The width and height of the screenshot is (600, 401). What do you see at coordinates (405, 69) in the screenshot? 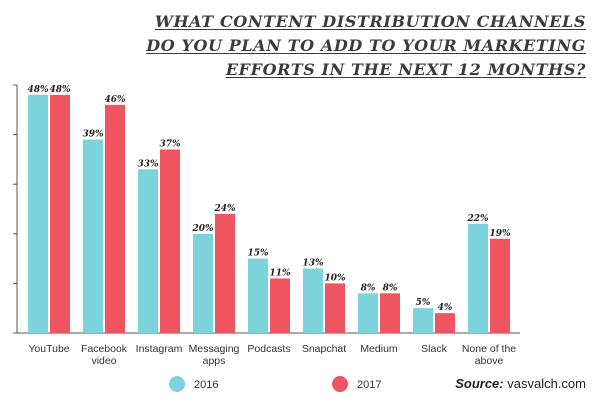
I see `chart-title-line-3: EFFORTS IN THE NEXT 12 MONTHS?` at bounding box center [405, 69].